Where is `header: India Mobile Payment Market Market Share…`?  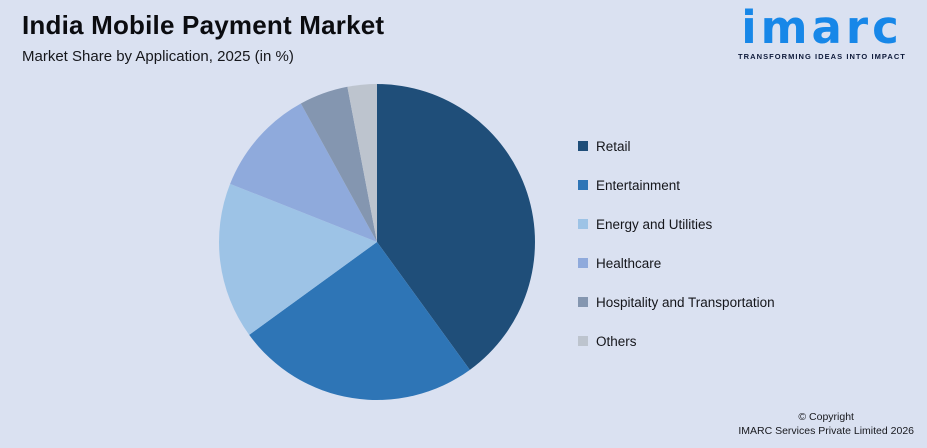 header: India Mobile Payment Market Market Share… is located at coordinates (203, 37).